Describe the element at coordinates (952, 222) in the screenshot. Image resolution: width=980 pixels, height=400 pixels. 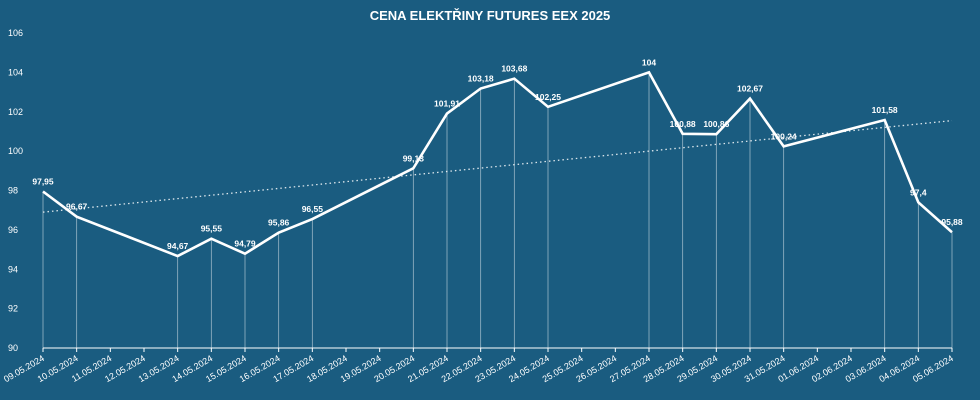
I see `data-label: 95,88` at that location.